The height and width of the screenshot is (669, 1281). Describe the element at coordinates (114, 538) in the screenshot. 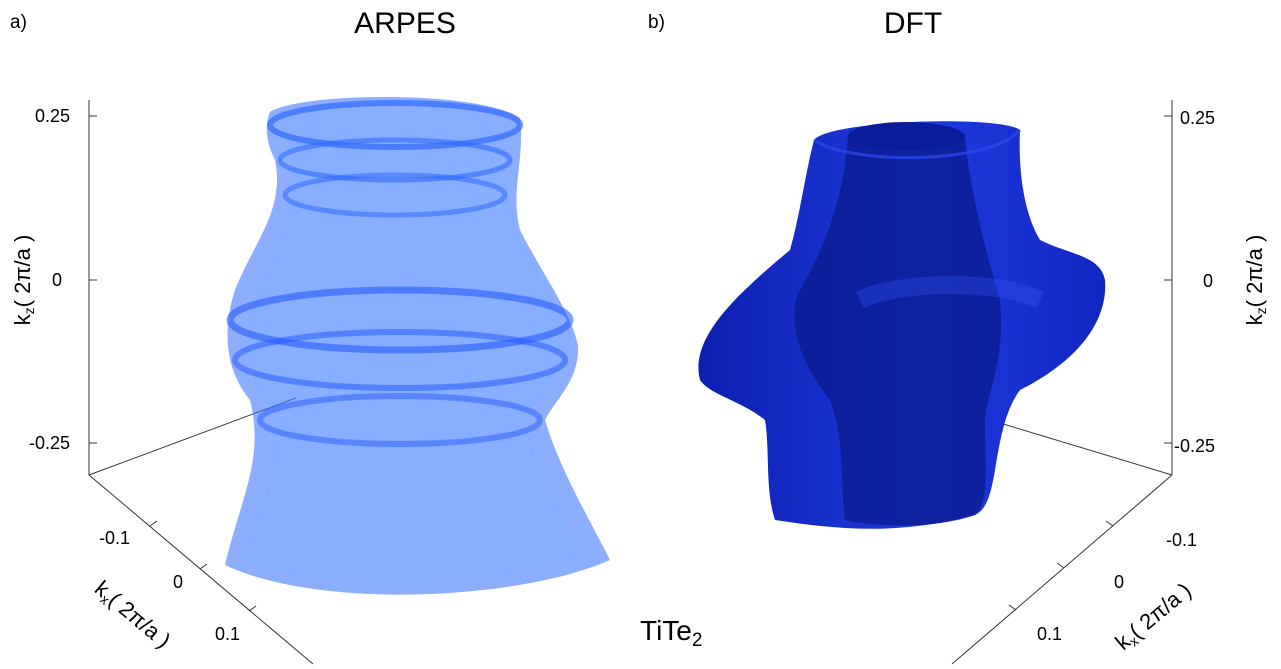

I see `a-kx-tick-1: -0.1` at that location.